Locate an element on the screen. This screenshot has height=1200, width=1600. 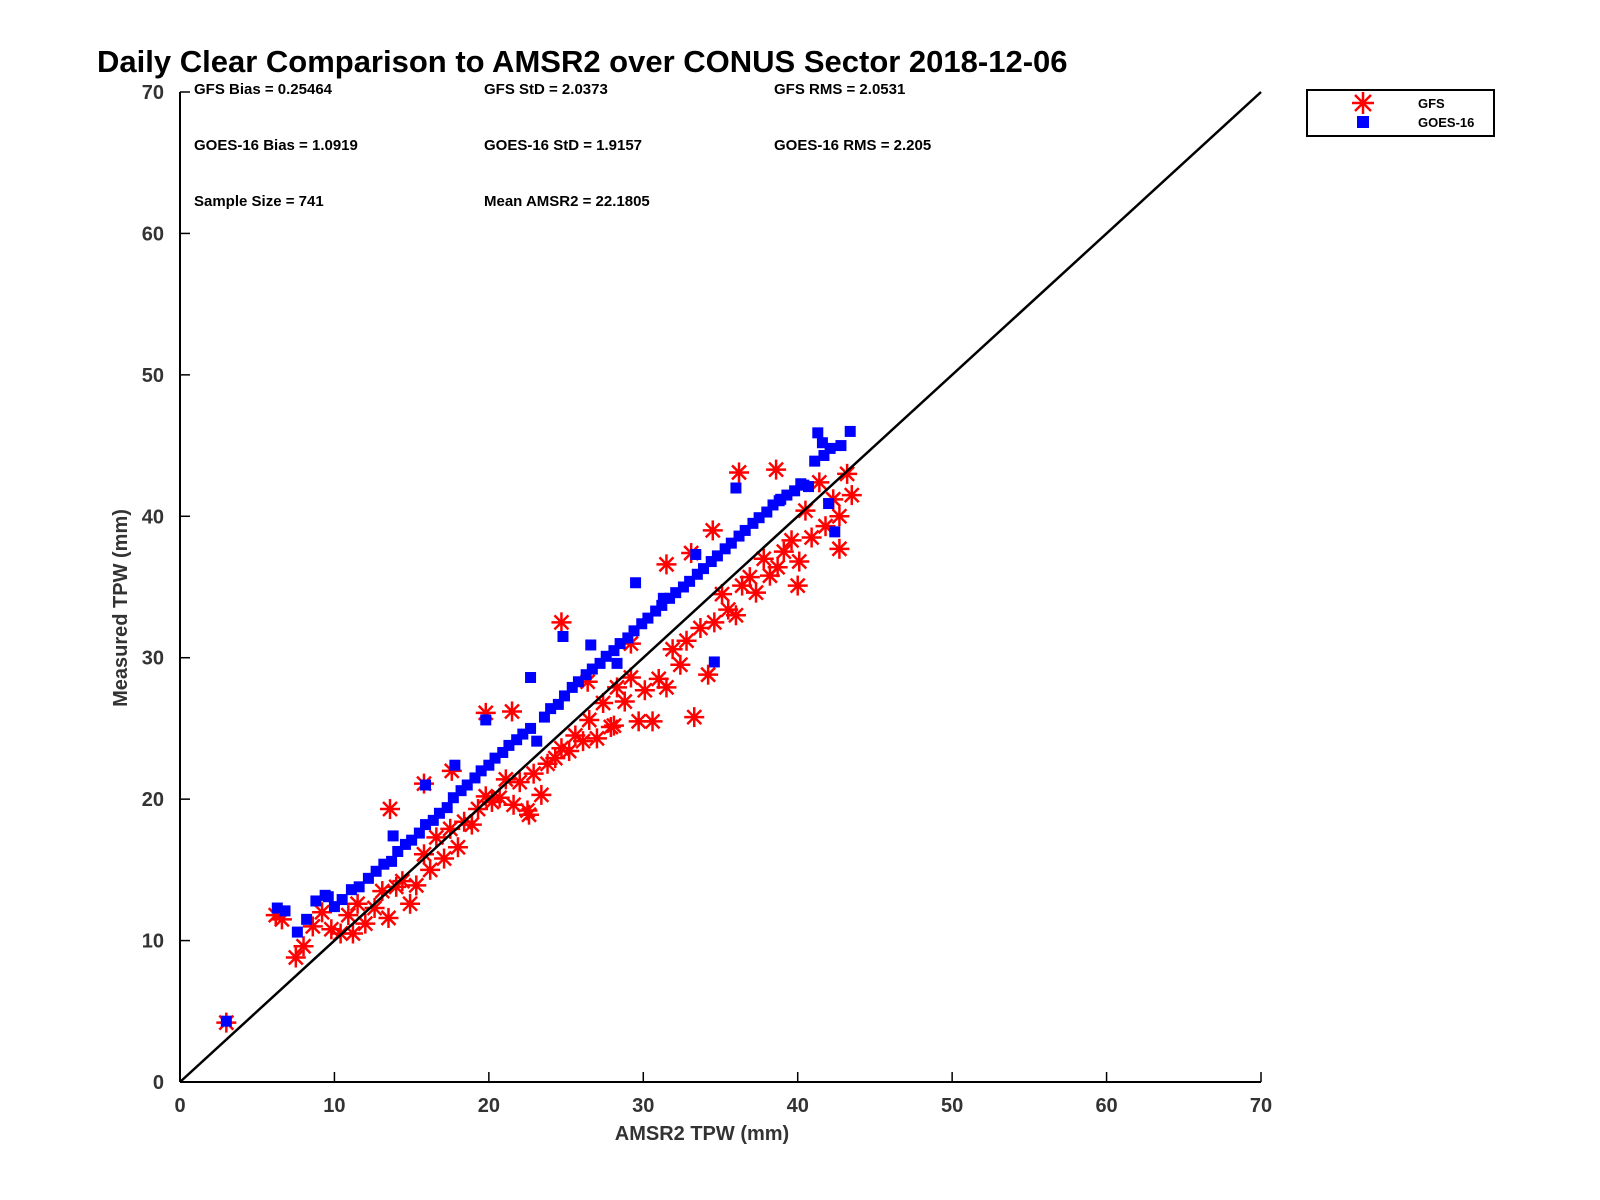
y-tick-label: 20 is located at coordinates (153, 800).